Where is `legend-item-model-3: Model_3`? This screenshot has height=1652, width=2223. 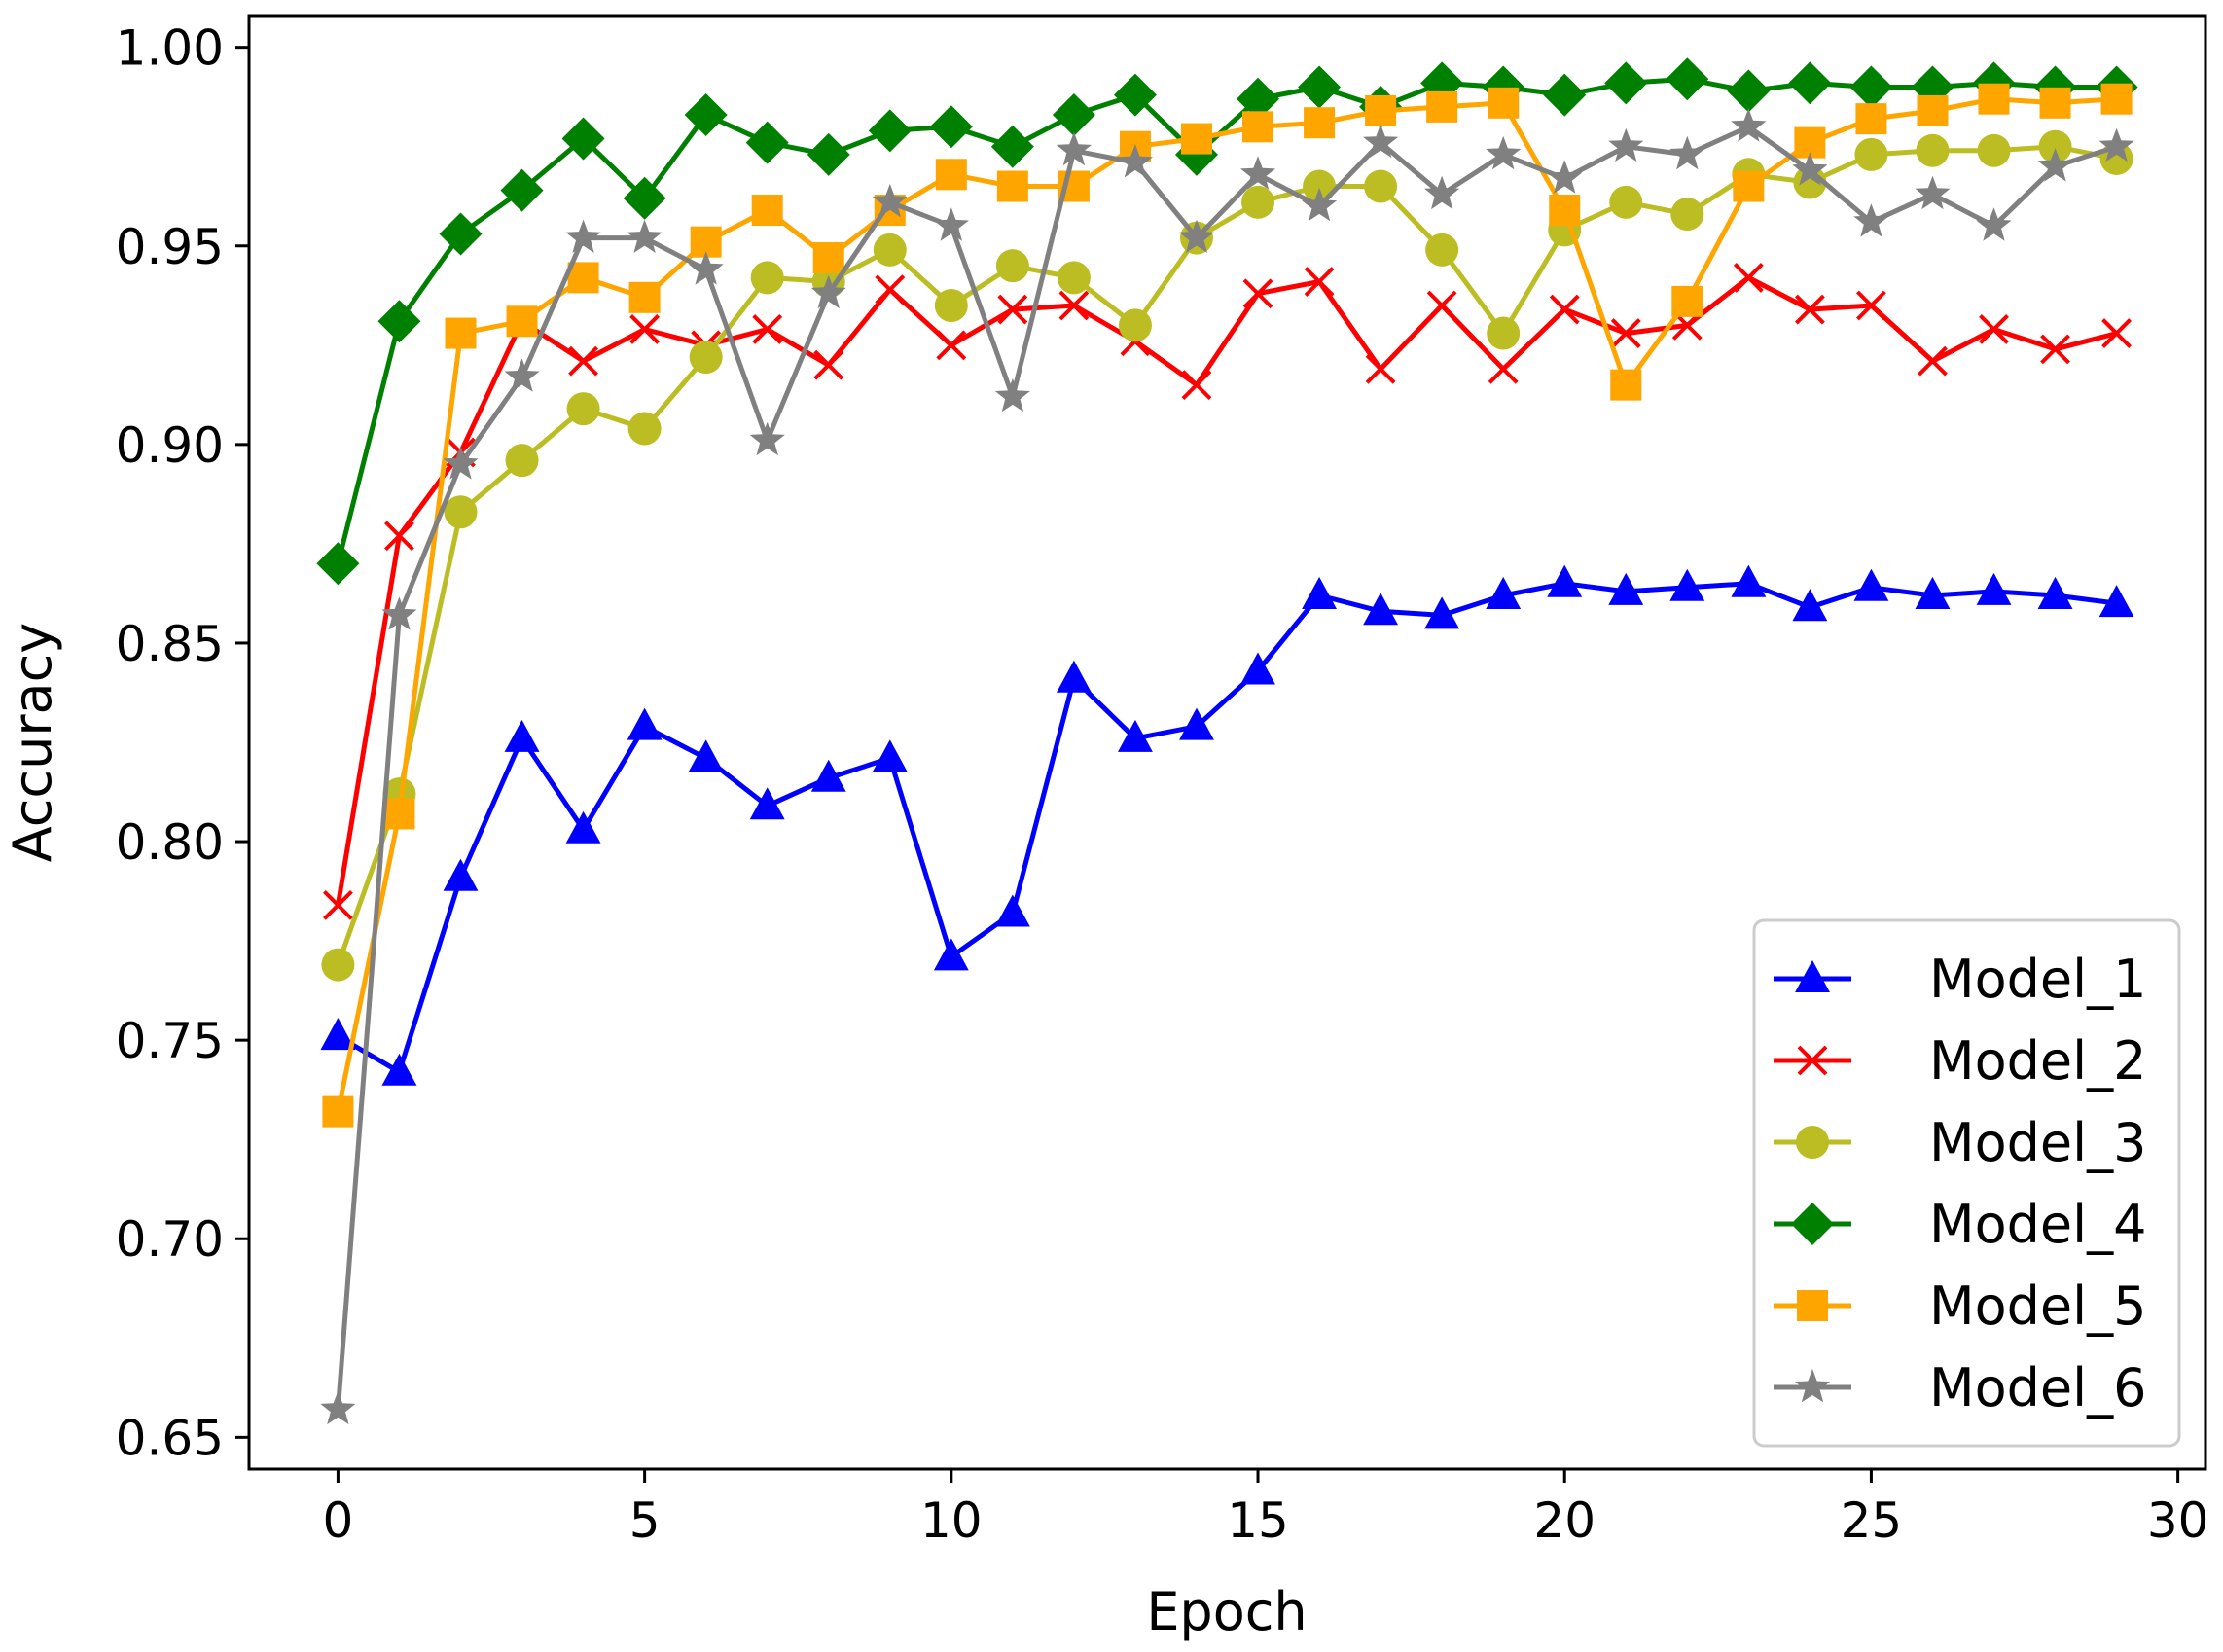
legend-item-model-3: Model_3 is located at coordinates (1960, 1142).